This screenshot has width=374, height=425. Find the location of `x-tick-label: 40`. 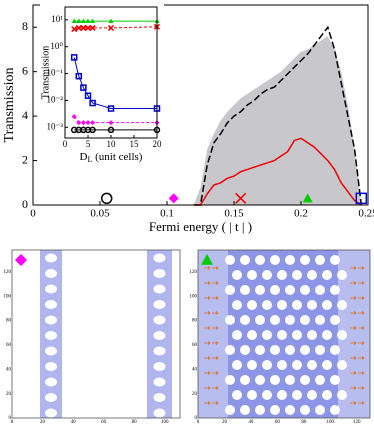

x-tick-label: 40 is located at coordinates (251, 422).